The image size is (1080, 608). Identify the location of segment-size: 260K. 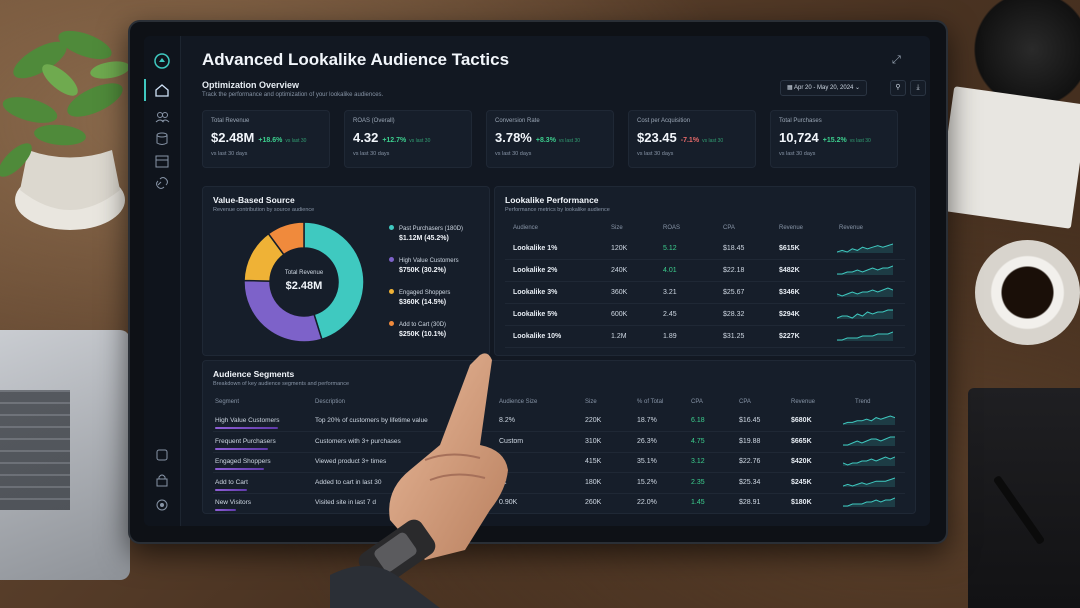
(593, 502).